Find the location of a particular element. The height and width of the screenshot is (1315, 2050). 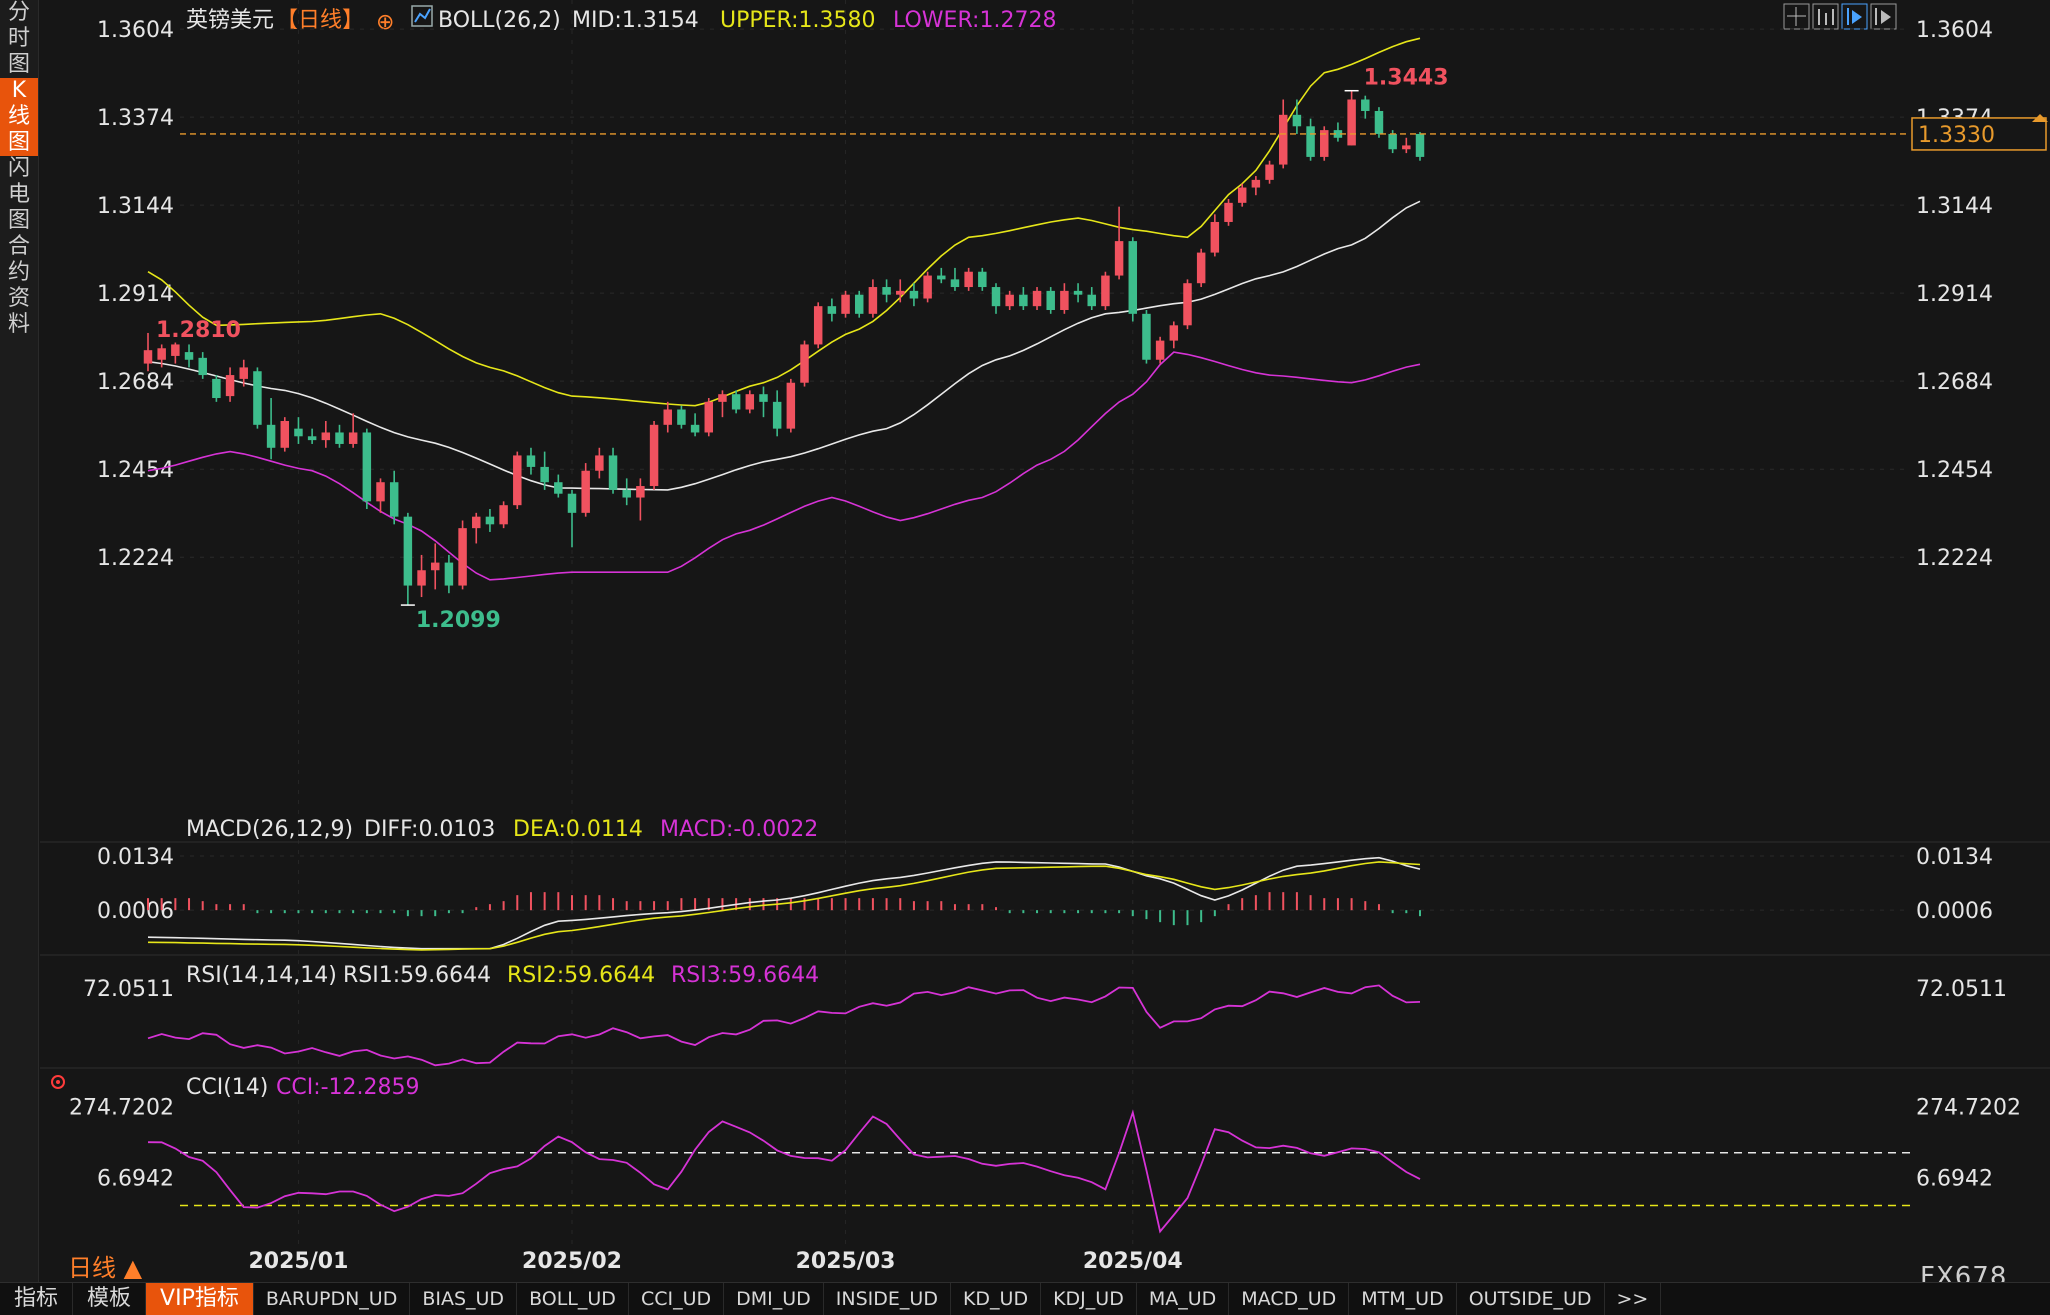

sidebar-tab-timeshare: 分时图 is located at coordinates (19, 39).